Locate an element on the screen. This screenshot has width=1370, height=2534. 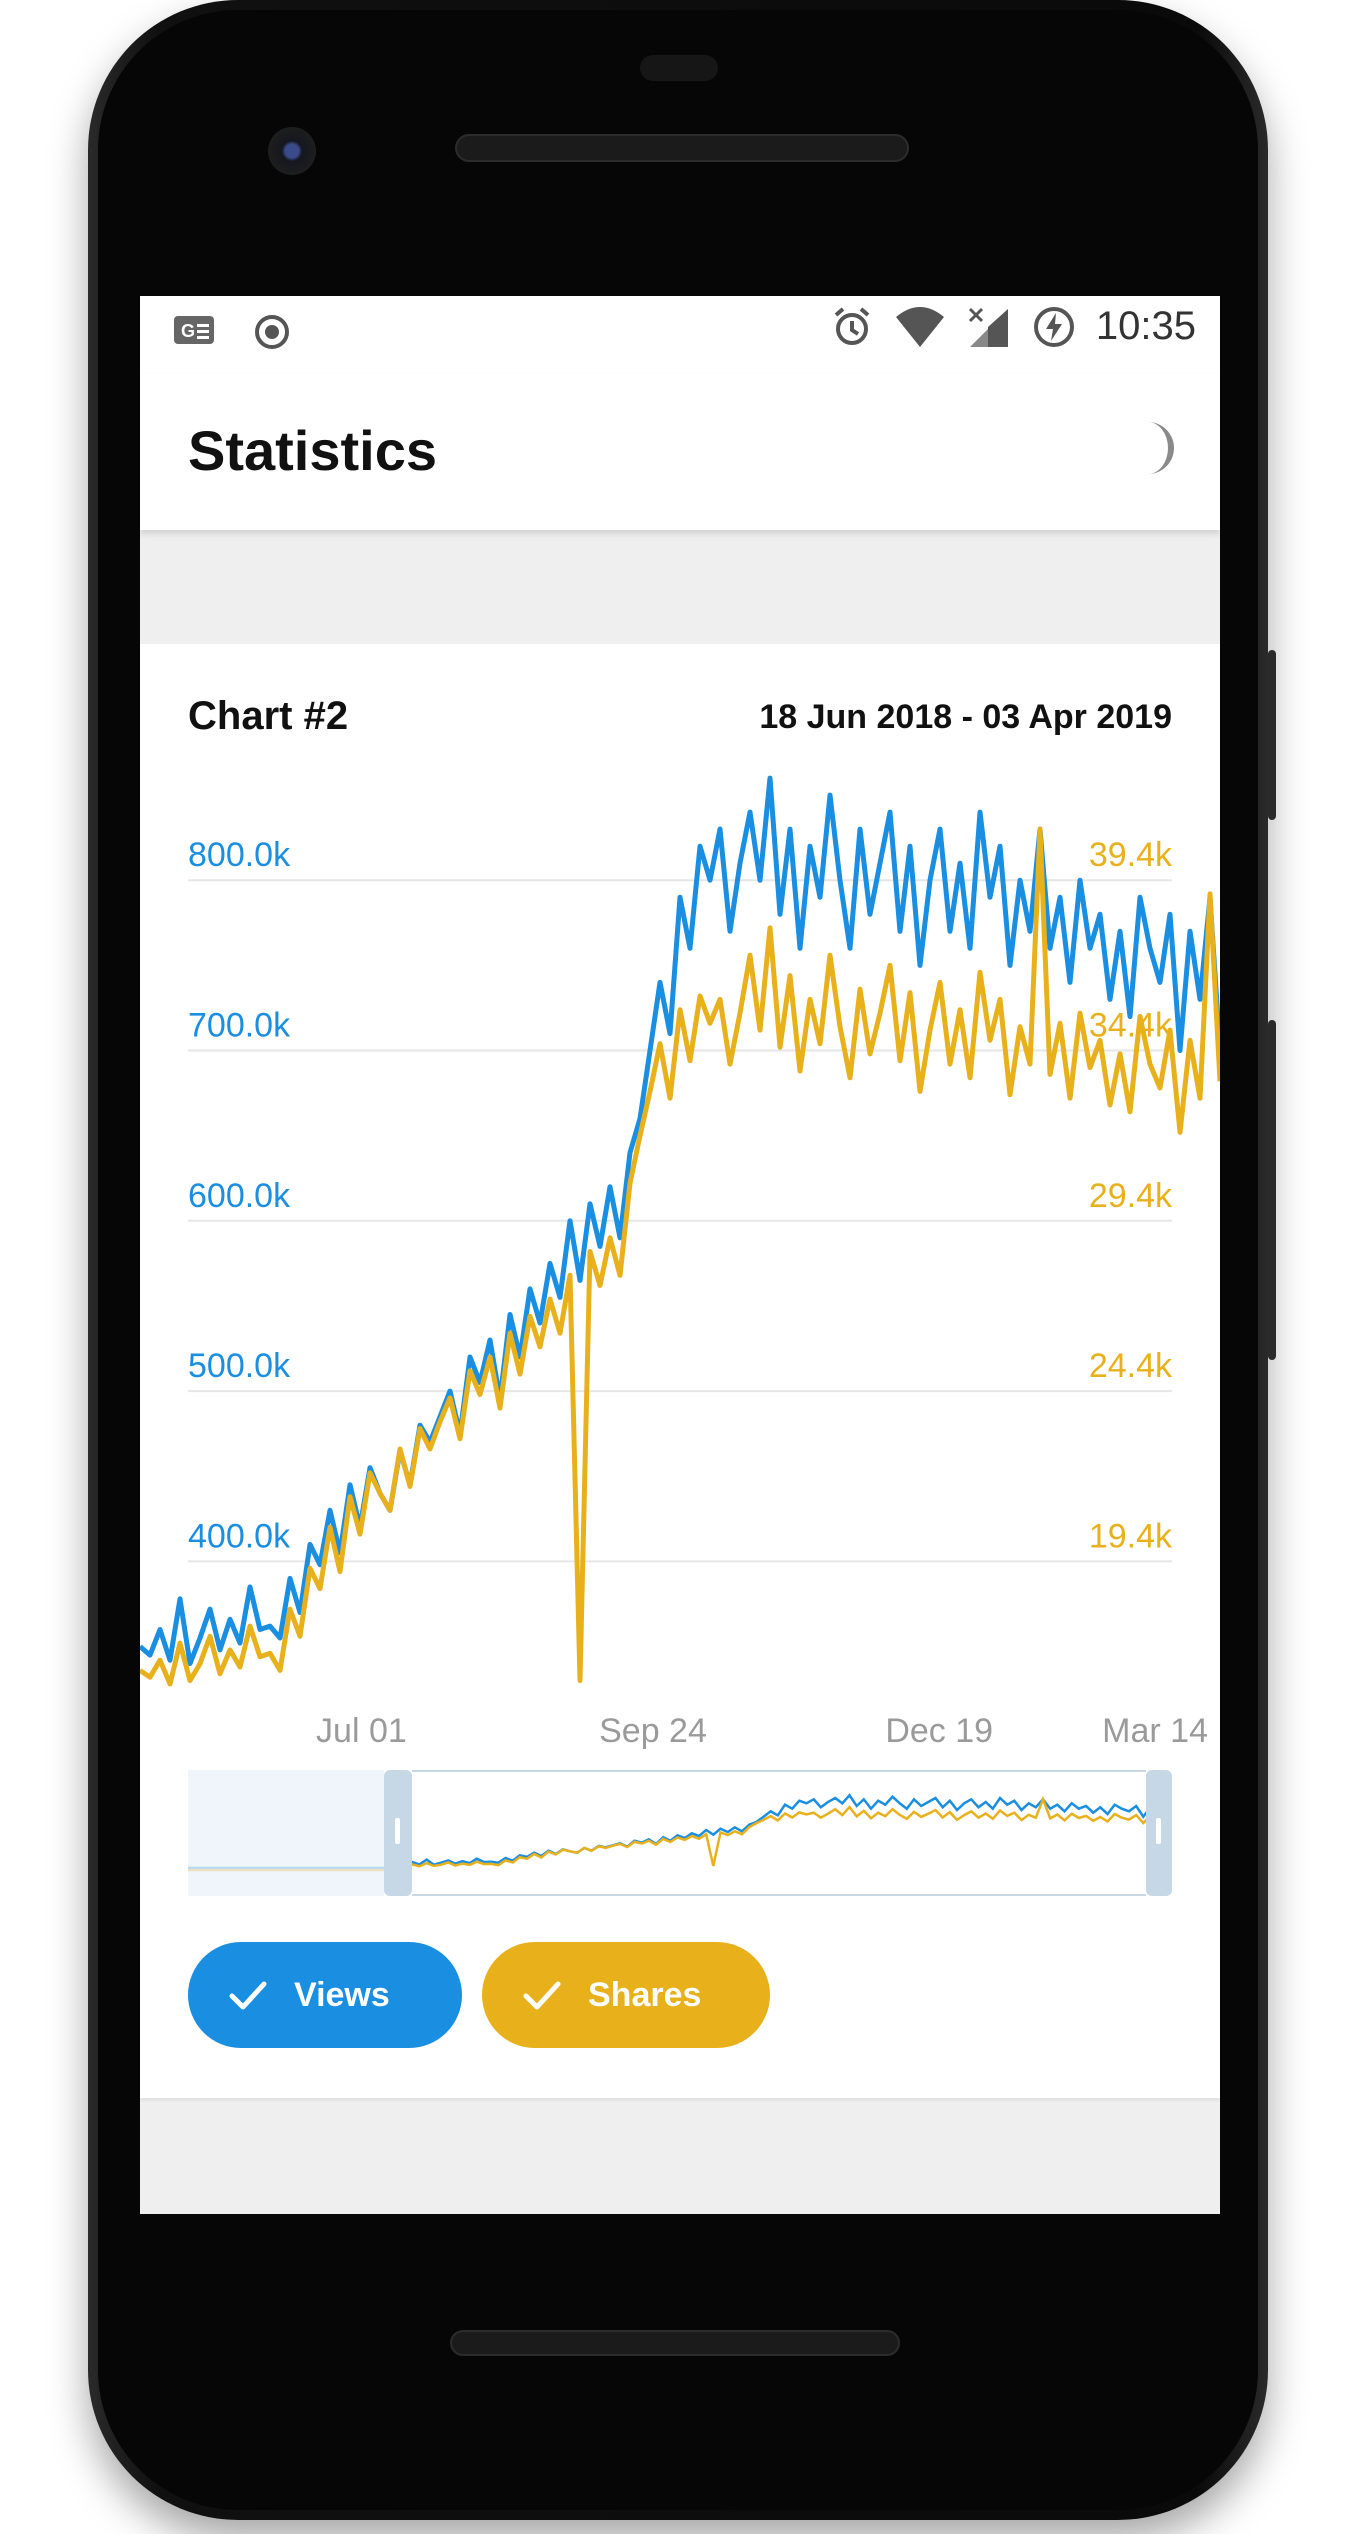
y-left-tick-label: 800.0k is located at coordinates (239, 855).